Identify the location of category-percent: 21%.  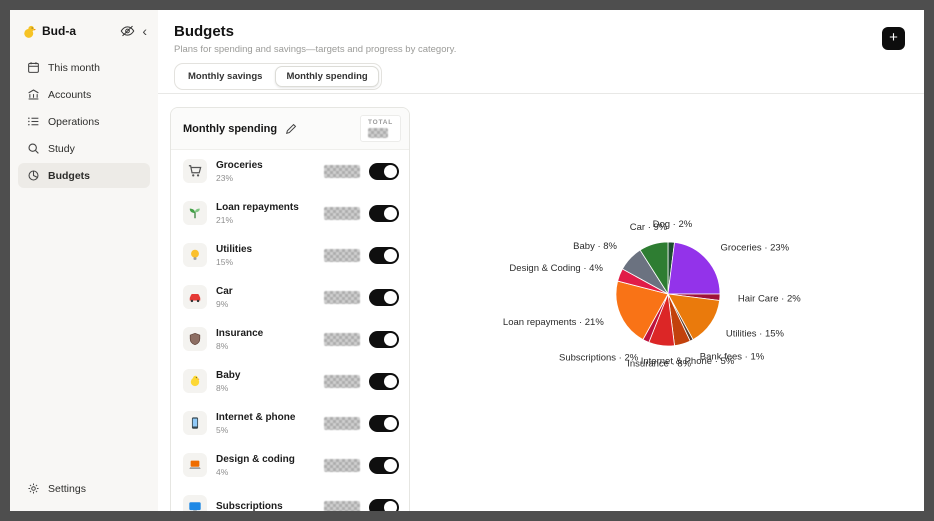
(225, 219).